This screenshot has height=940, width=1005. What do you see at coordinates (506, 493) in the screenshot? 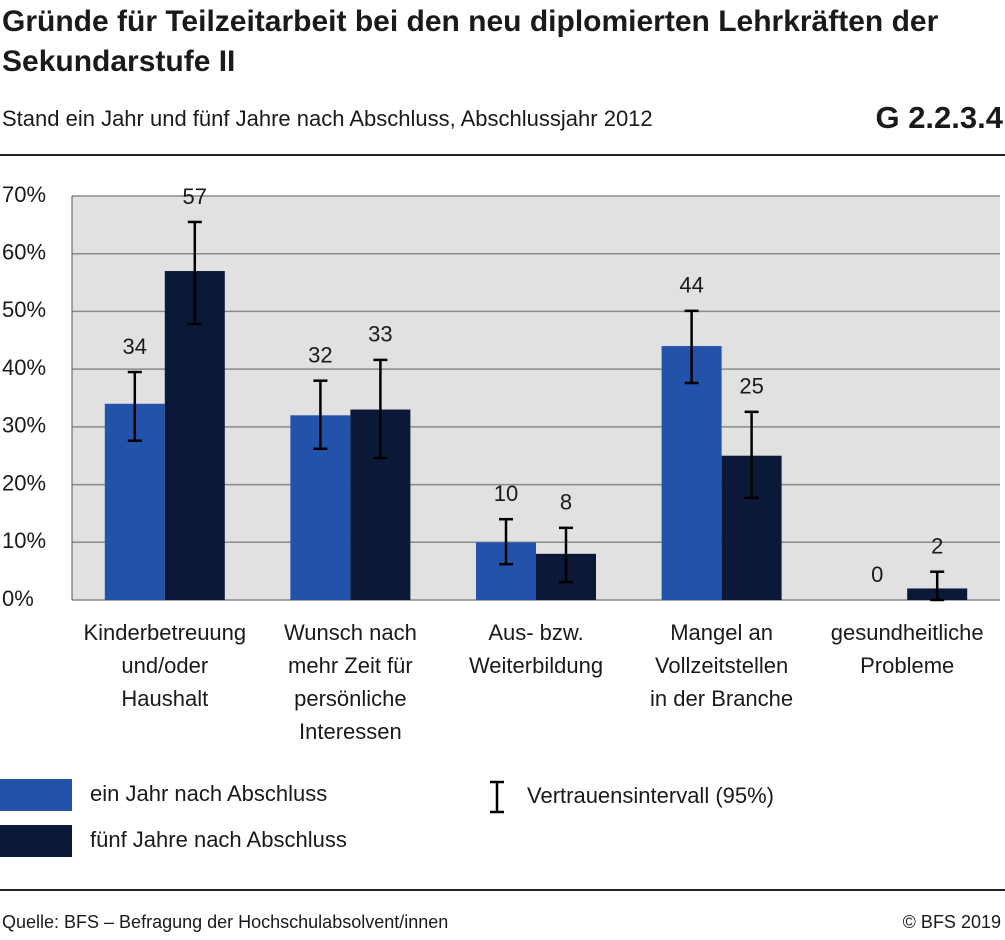
I see `value-label: 10` at bounding box center [506, 493].